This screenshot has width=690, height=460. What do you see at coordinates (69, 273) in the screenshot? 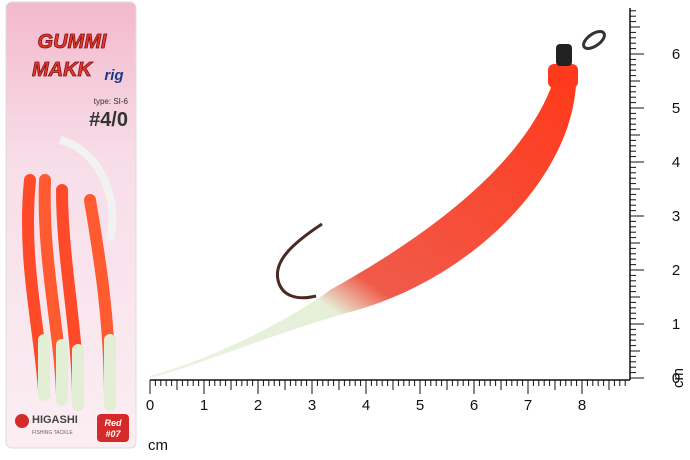
I see `packaged-lures` at bounding box center [69, 273].